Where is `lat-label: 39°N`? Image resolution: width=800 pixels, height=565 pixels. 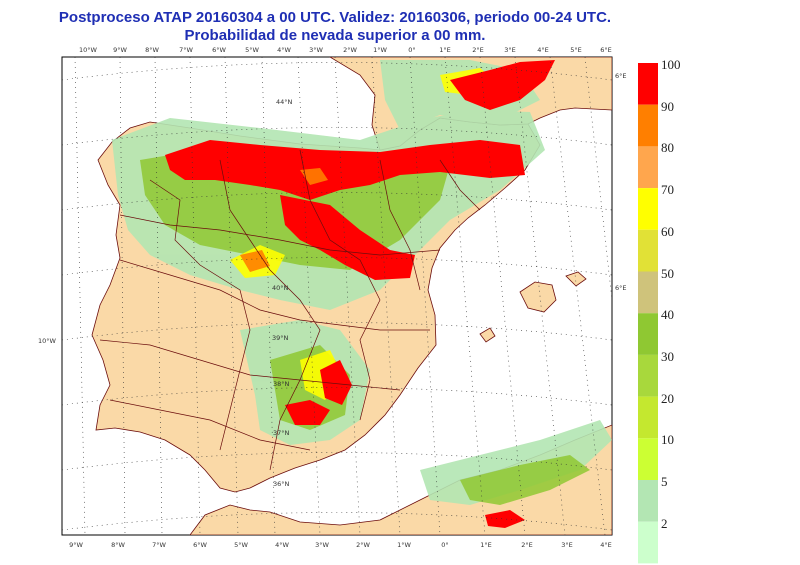
lat-label: 39°N is located at coordinates (280, 338).